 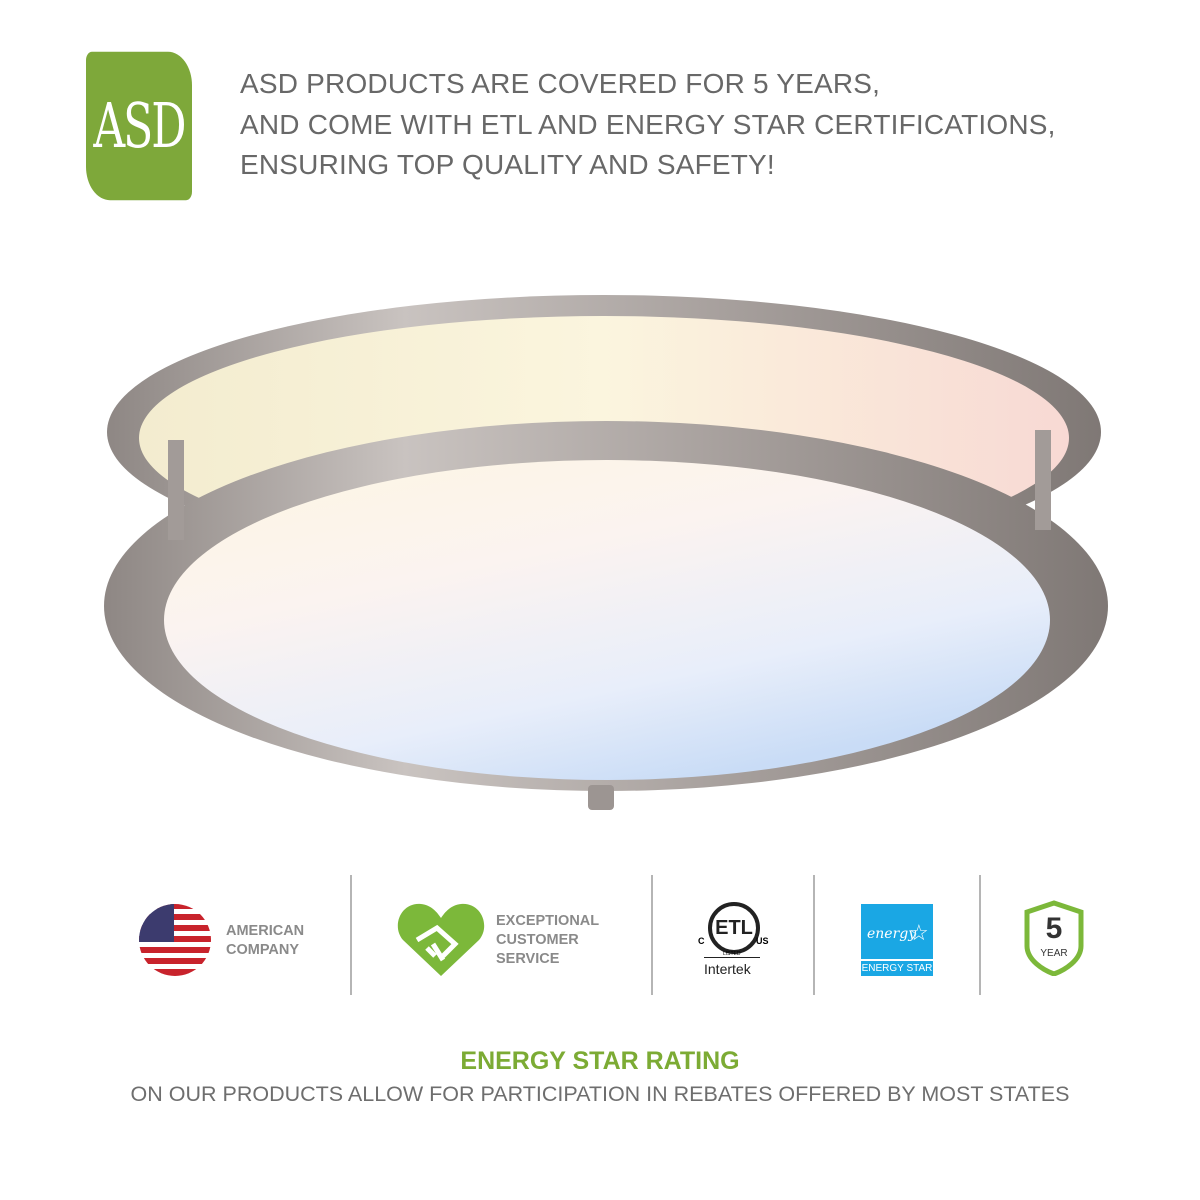 I want to click on header-line-1: ASD PRODUCTS ARE COVERED FOR 5 YEARS,, so click(x=560, y=83).